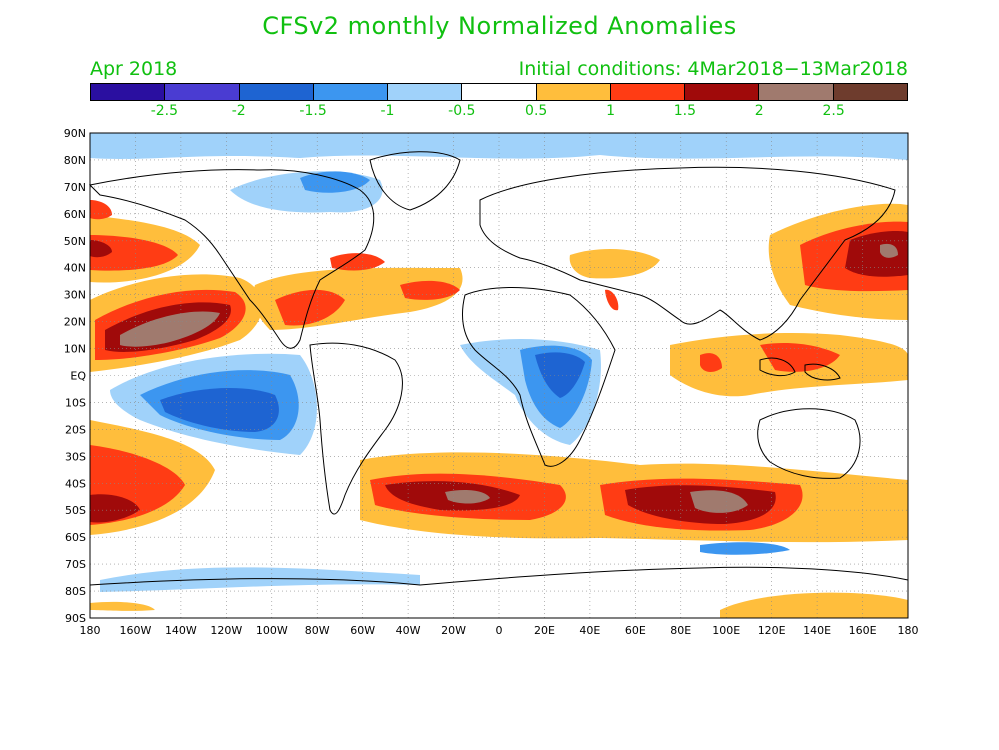  I want to click on eurasia-coast, so click(687, 253).